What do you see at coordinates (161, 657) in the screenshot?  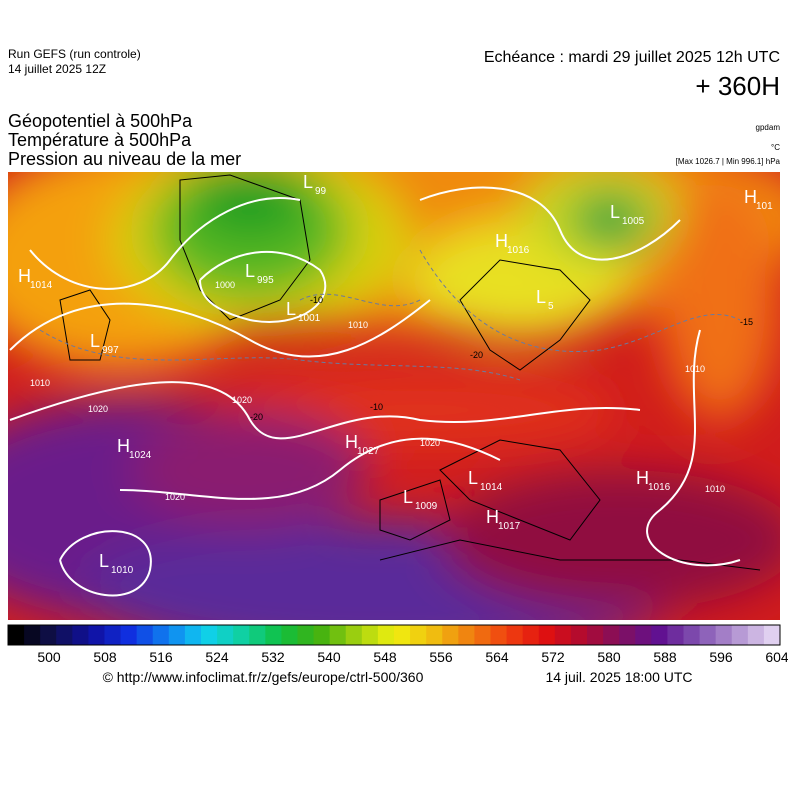 I see `colorbar-label: 516` at bounding box center [161, 657].